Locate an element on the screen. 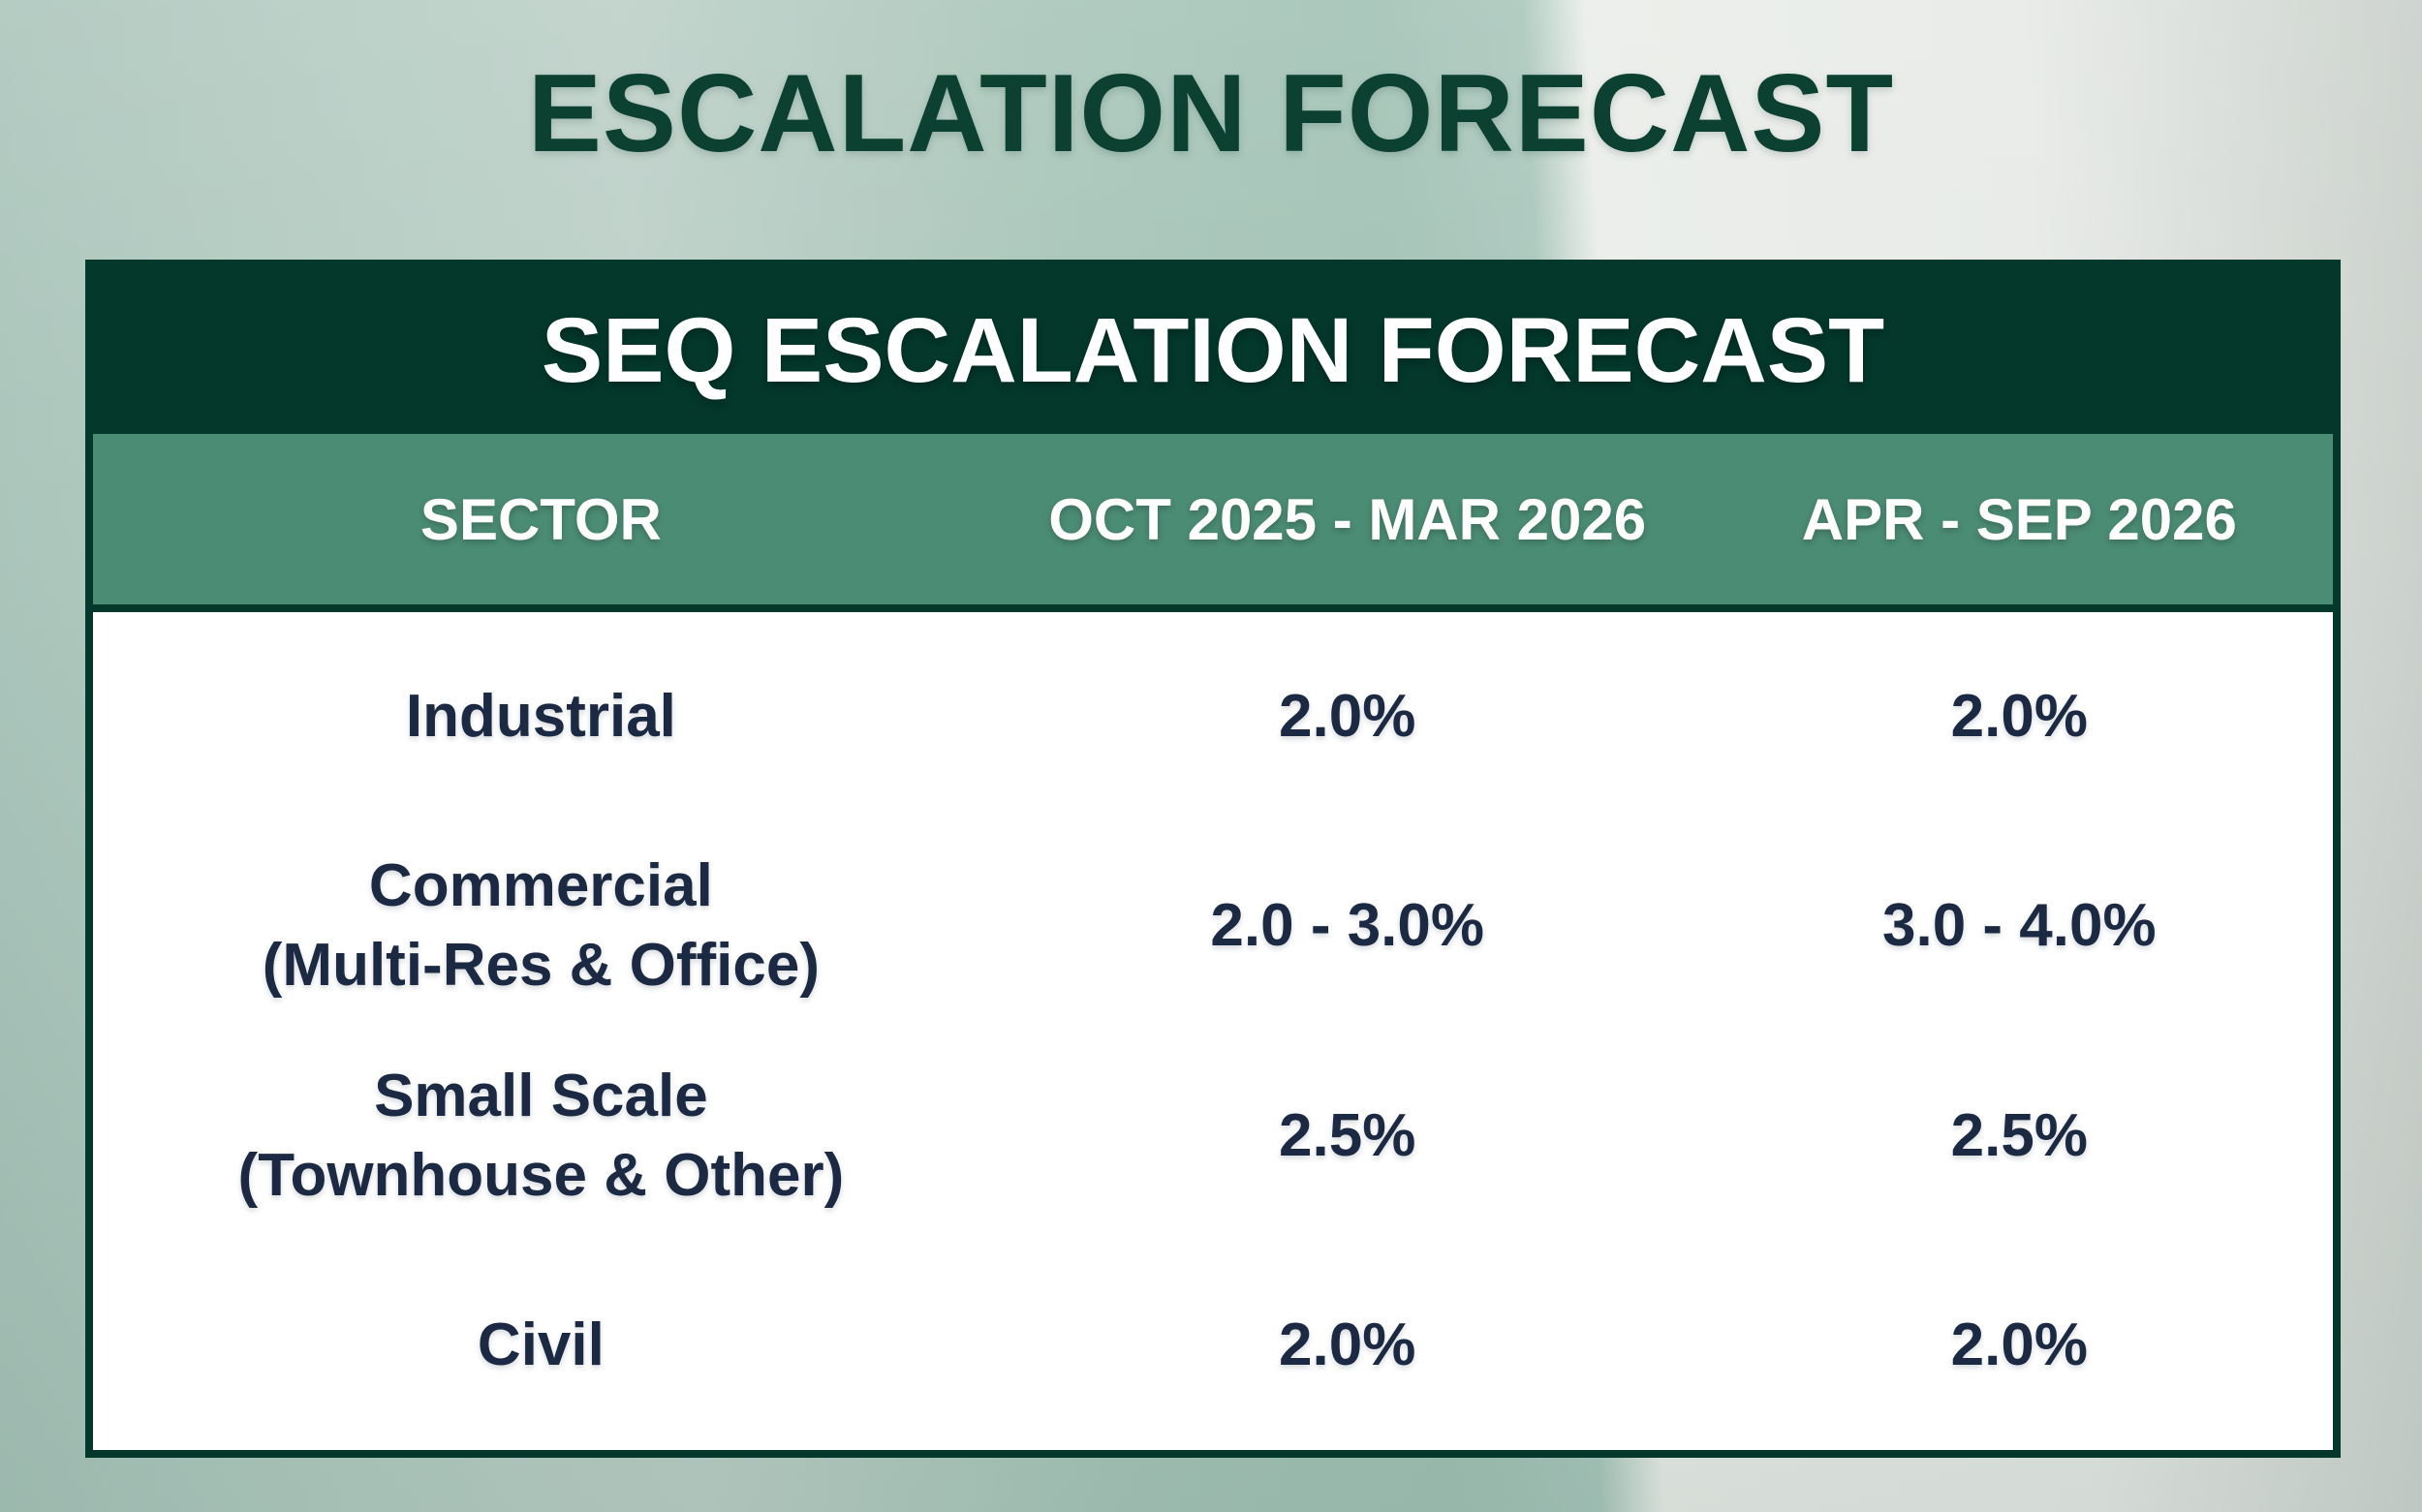 This screenshot has width=2422, height=1512. table-row: Civil 2.0% 2.0% is located at coordinates (1213, 1345).